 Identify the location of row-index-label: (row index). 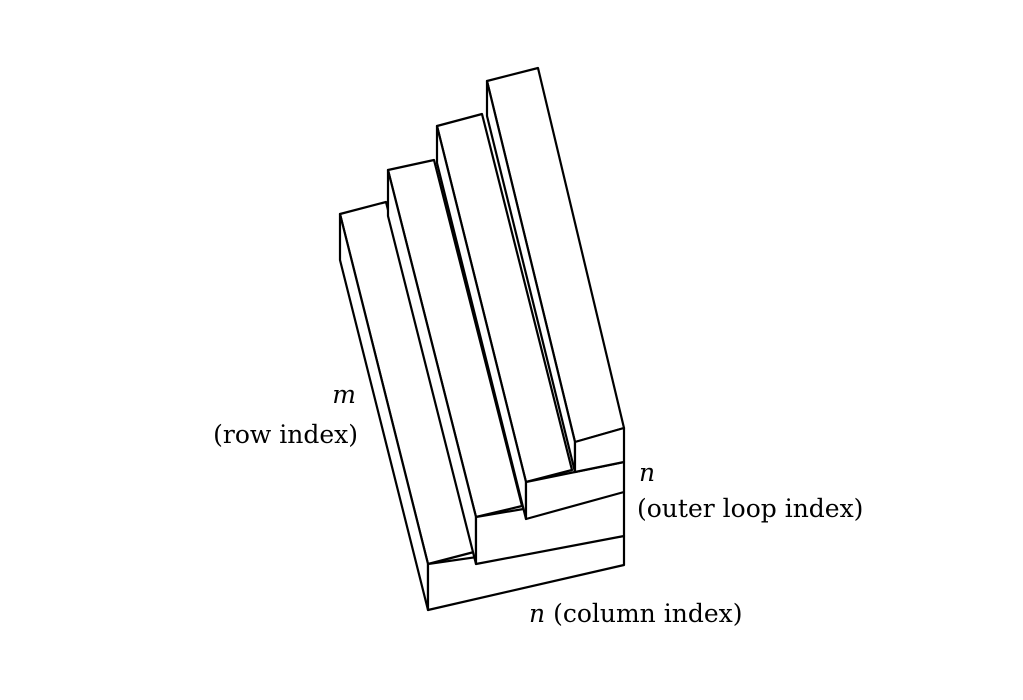
(285, 434).